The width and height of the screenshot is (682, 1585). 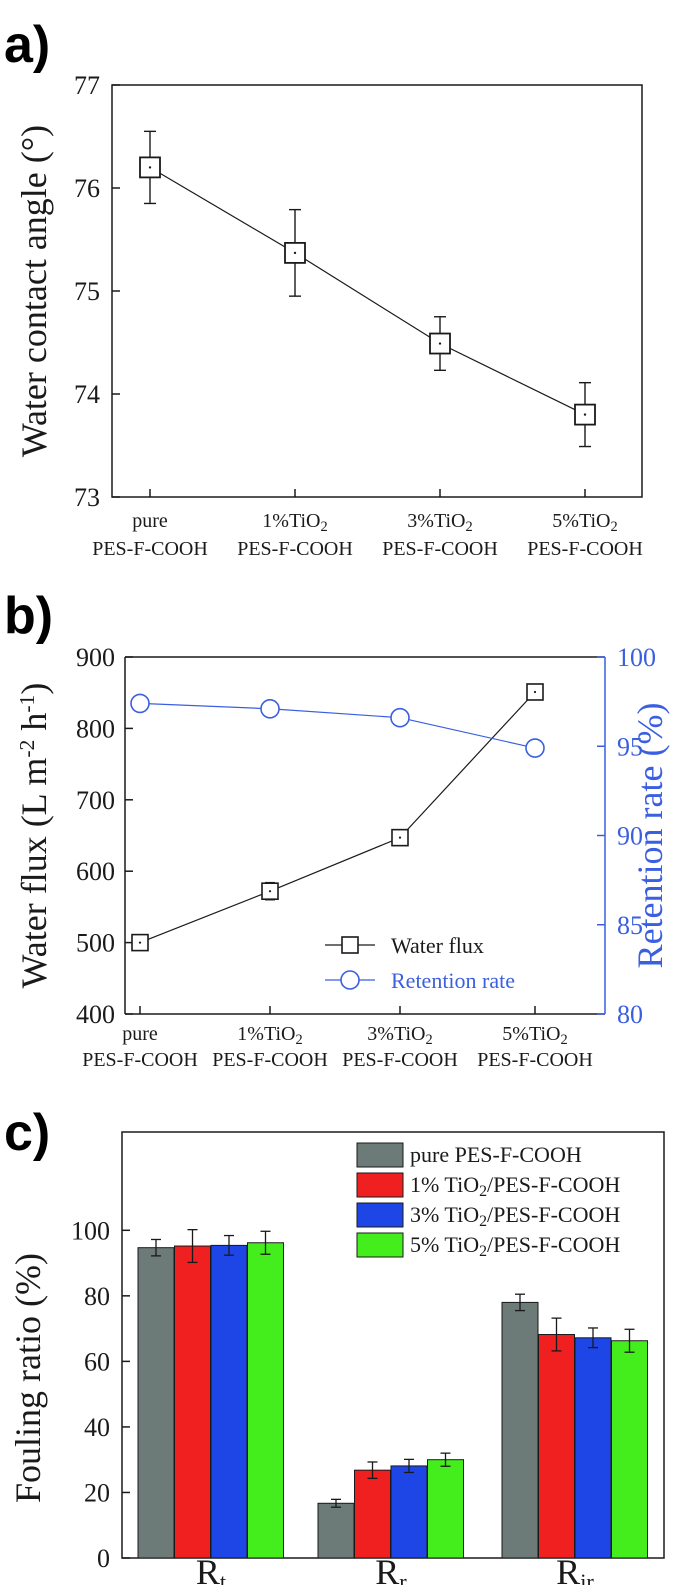 What do you see at coordinates (453, 980) in the screenshot?
I see `legend-label-retention-rate: Retention rate` at bounding box center [453, 980].